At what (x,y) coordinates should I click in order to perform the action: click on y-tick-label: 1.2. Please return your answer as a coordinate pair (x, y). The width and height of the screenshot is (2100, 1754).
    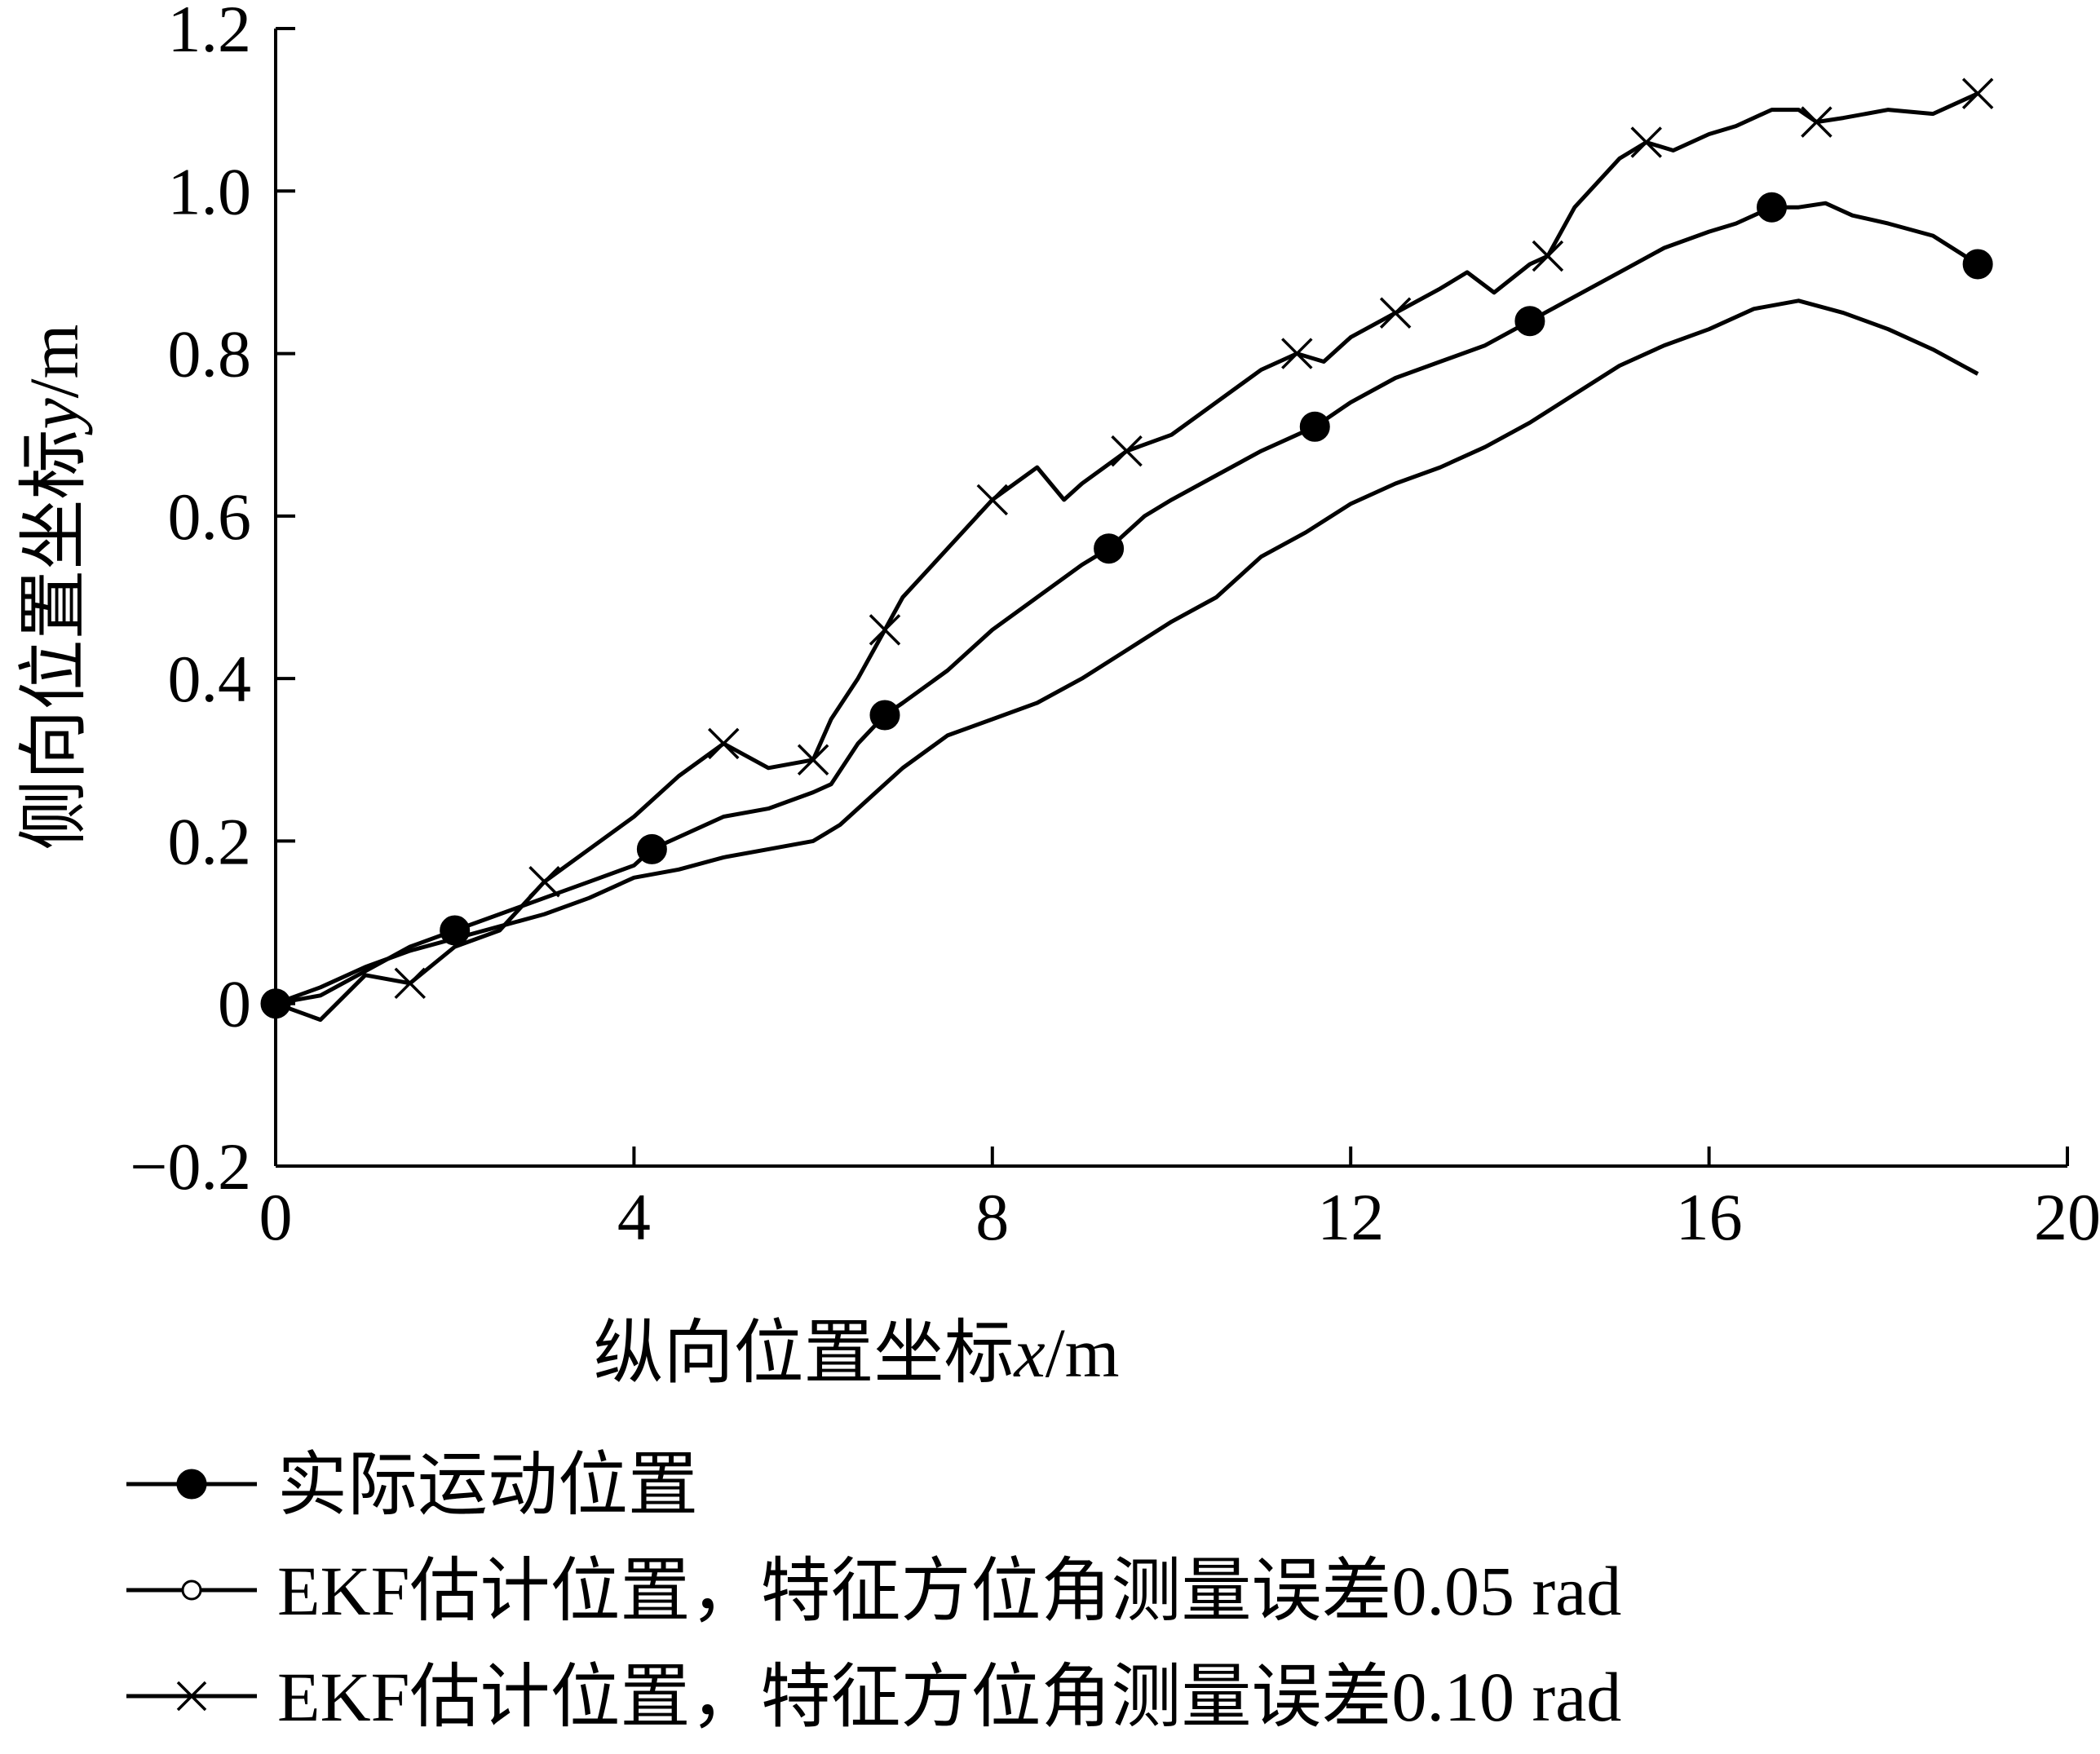
    Looking at the image, I should click on (210, 33).